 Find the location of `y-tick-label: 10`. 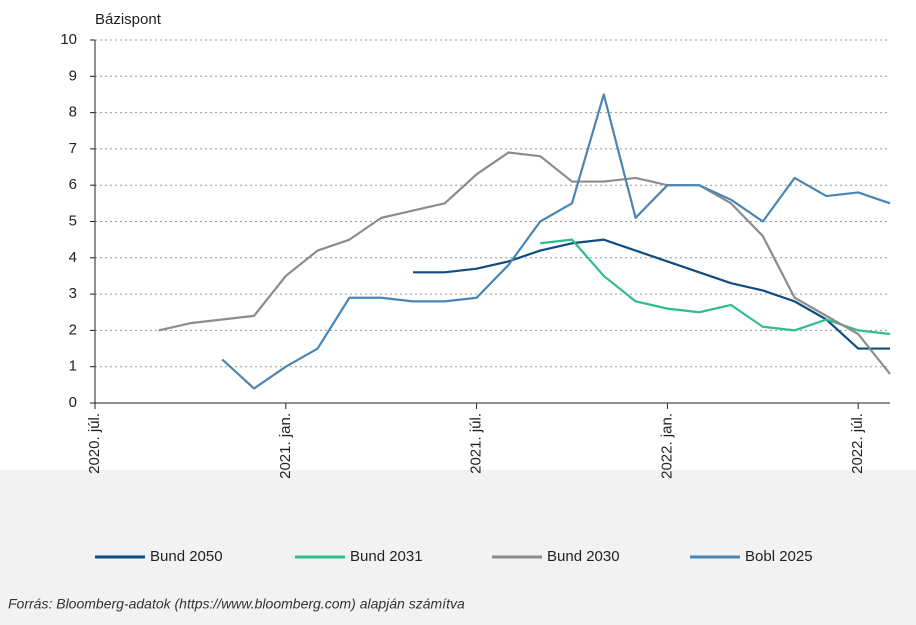

y-tick-label: 10 is located at coordinates (68, 39).